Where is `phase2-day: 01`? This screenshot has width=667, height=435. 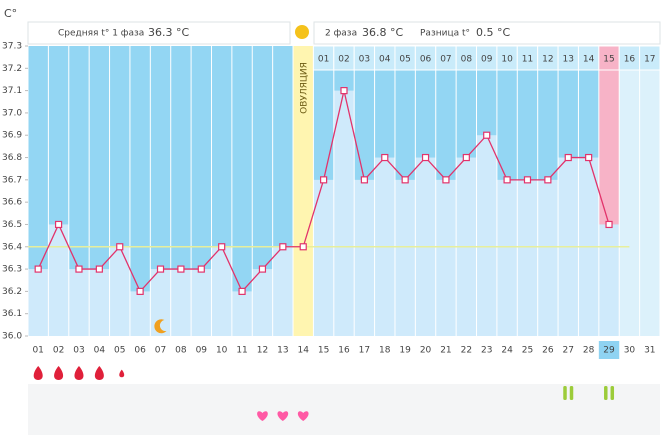 phase2-day: 01 is located at coordinates (323, 60).